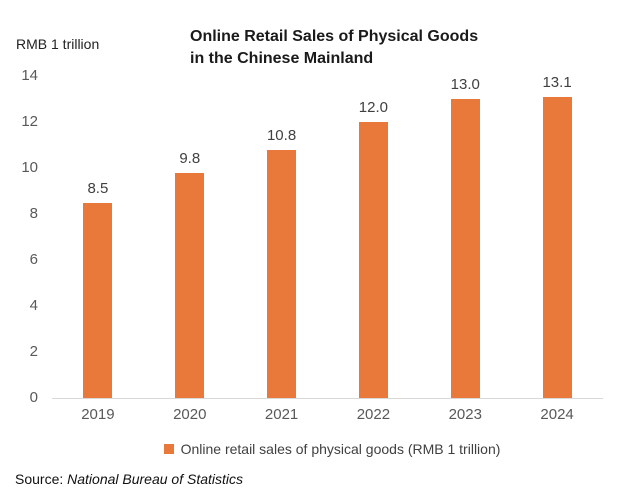 The width and height of the screenshot is (621, 501). What do you see at coordinates (98, 414) in the screenshot?
I see `x-tick-label: 2019` at bounding box center [98, 414].